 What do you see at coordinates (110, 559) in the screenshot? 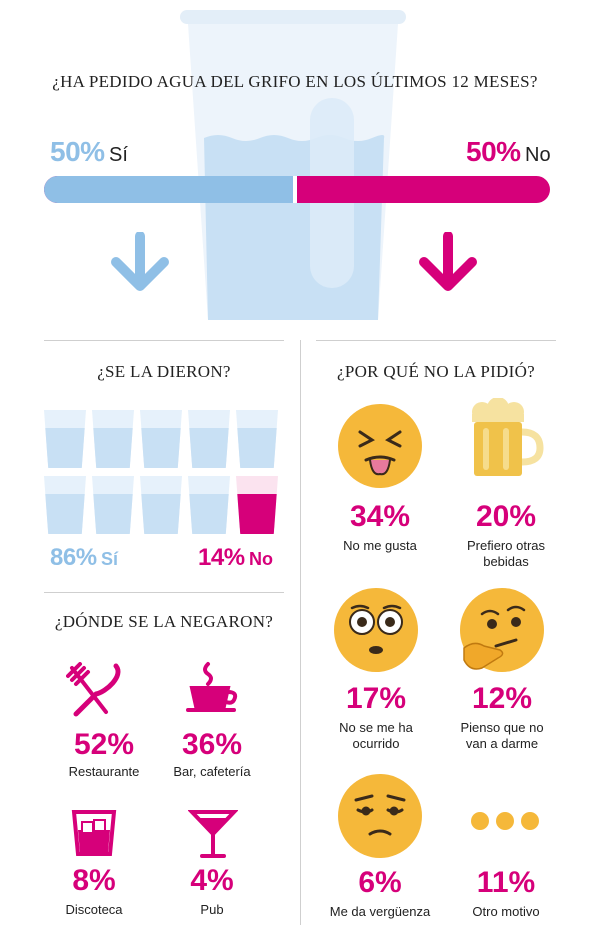
I see `given-yes-label: Sí` at bounding box center [110, 559].